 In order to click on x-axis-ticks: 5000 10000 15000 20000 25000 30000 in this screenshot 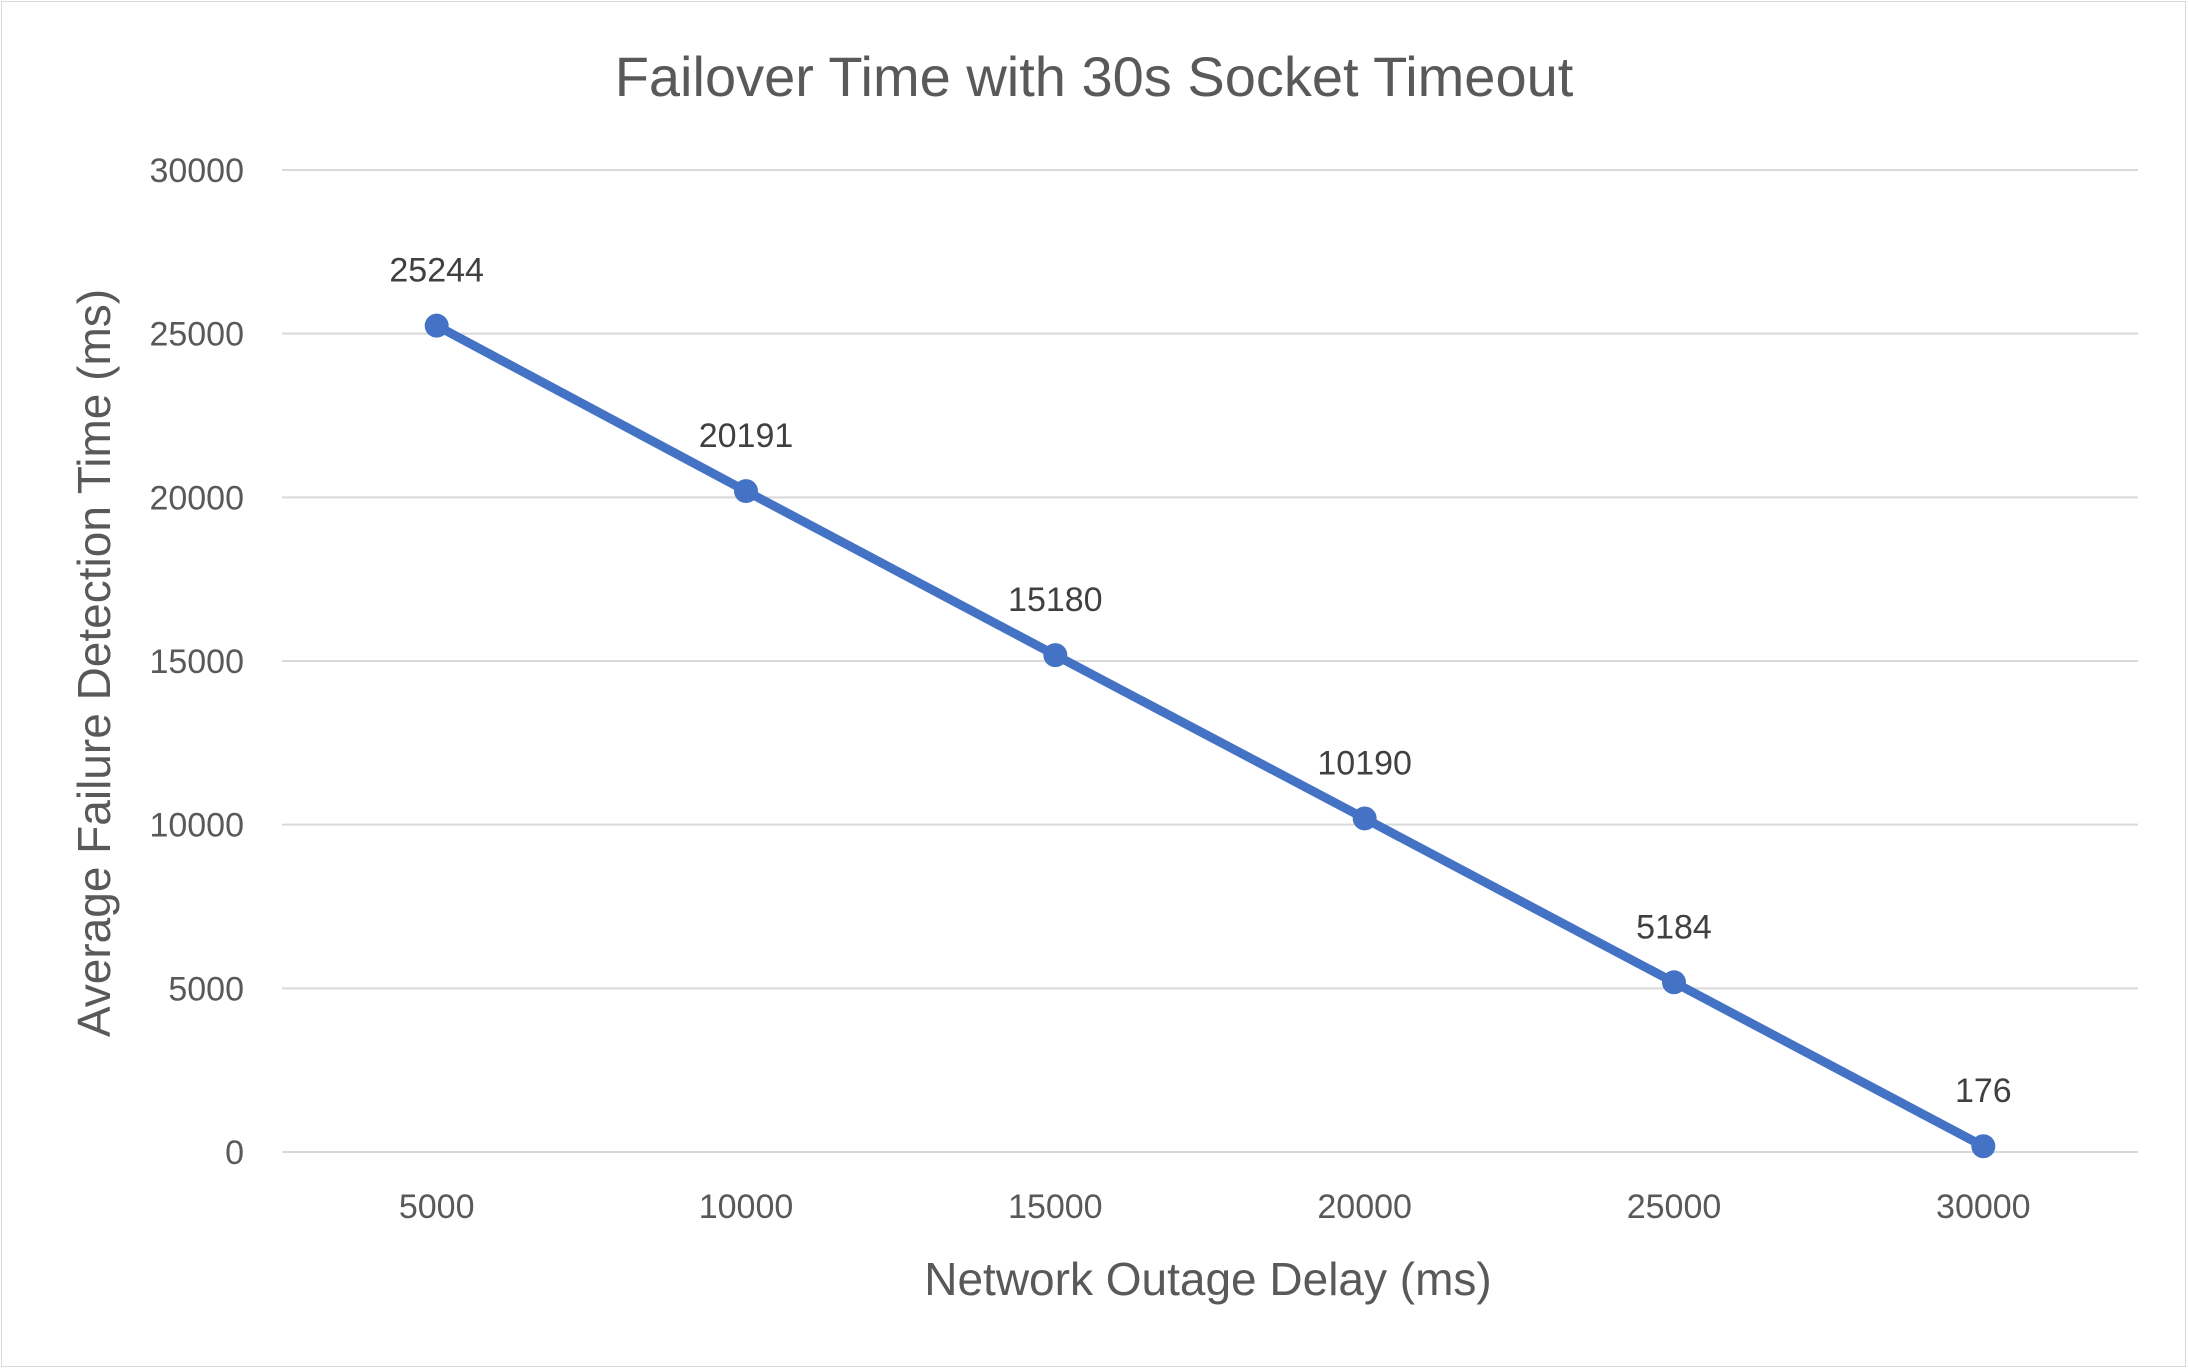, I will do `click(1215, 1207)`.